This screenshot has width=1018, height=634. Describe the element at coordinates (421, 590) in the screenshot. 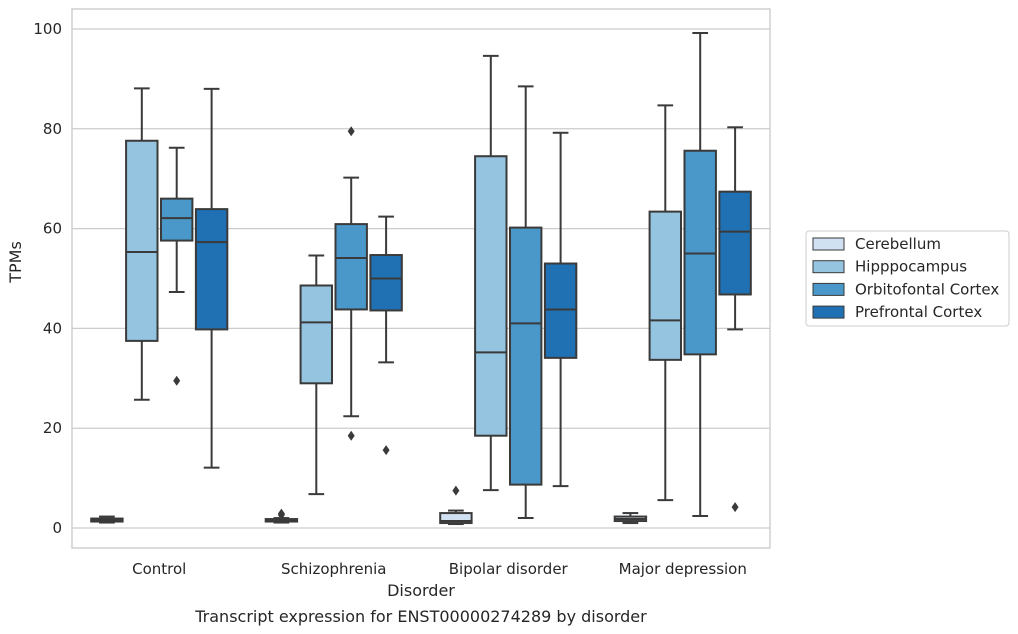

I see `x-axis-title: Disorder` at that location.